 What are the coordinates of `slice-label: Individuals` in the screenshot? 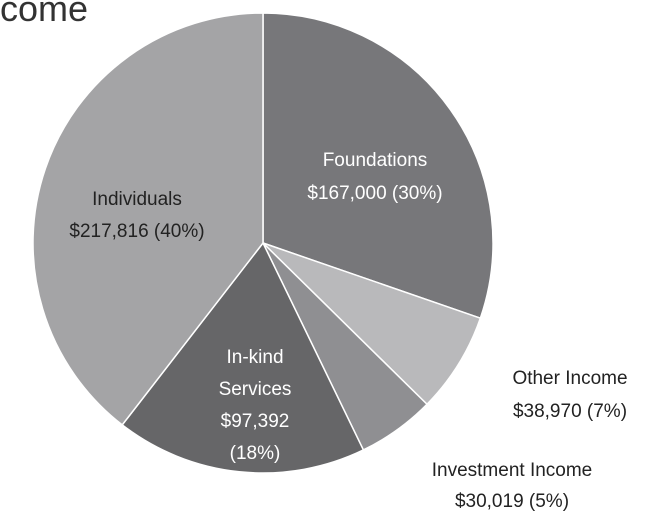 It's located at (137, 199).